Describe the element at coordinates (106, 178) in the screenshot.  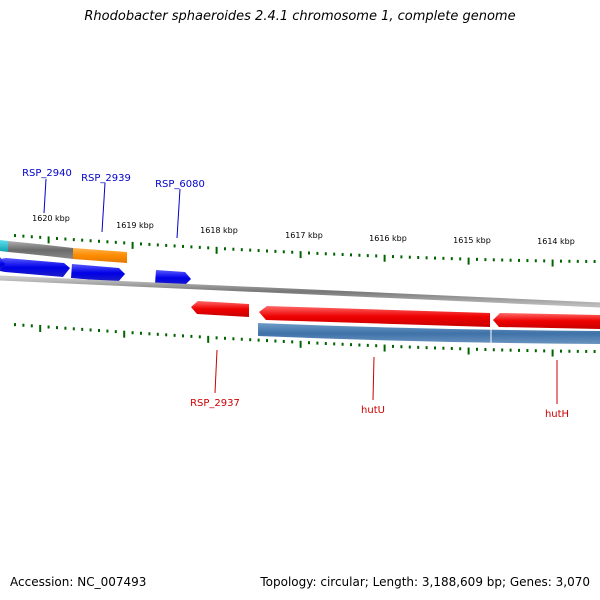
I see `label-rsp2939: RSP_2939` at that location.